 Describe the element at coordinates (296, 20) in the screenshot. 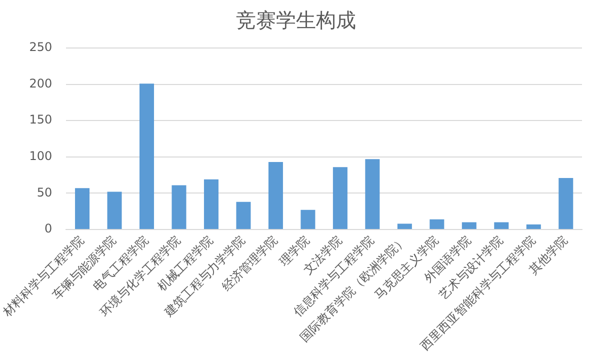

I see `chart-title: 竞赛学生构成` at that location.